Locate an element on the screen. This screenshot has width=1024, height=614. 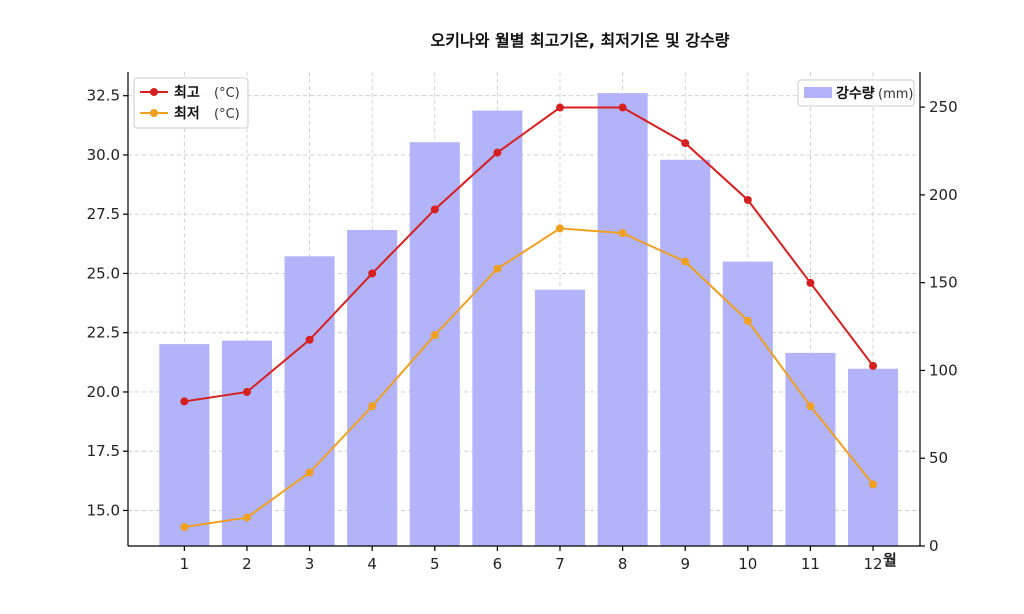
left-tick-label: 17.5 is located at coordinates (103, 451).